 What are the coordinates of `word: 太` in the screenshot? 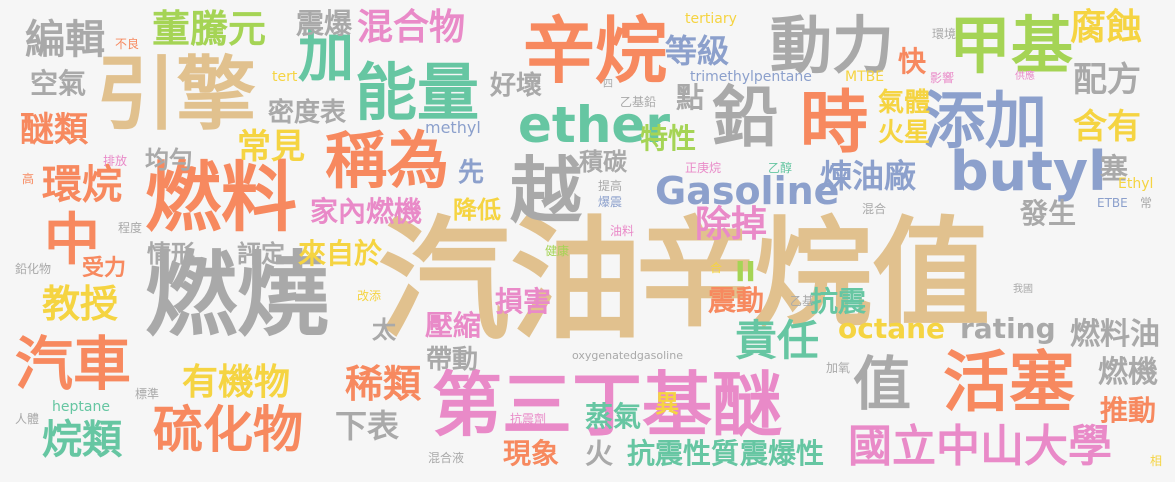 It's located at (384, 330).